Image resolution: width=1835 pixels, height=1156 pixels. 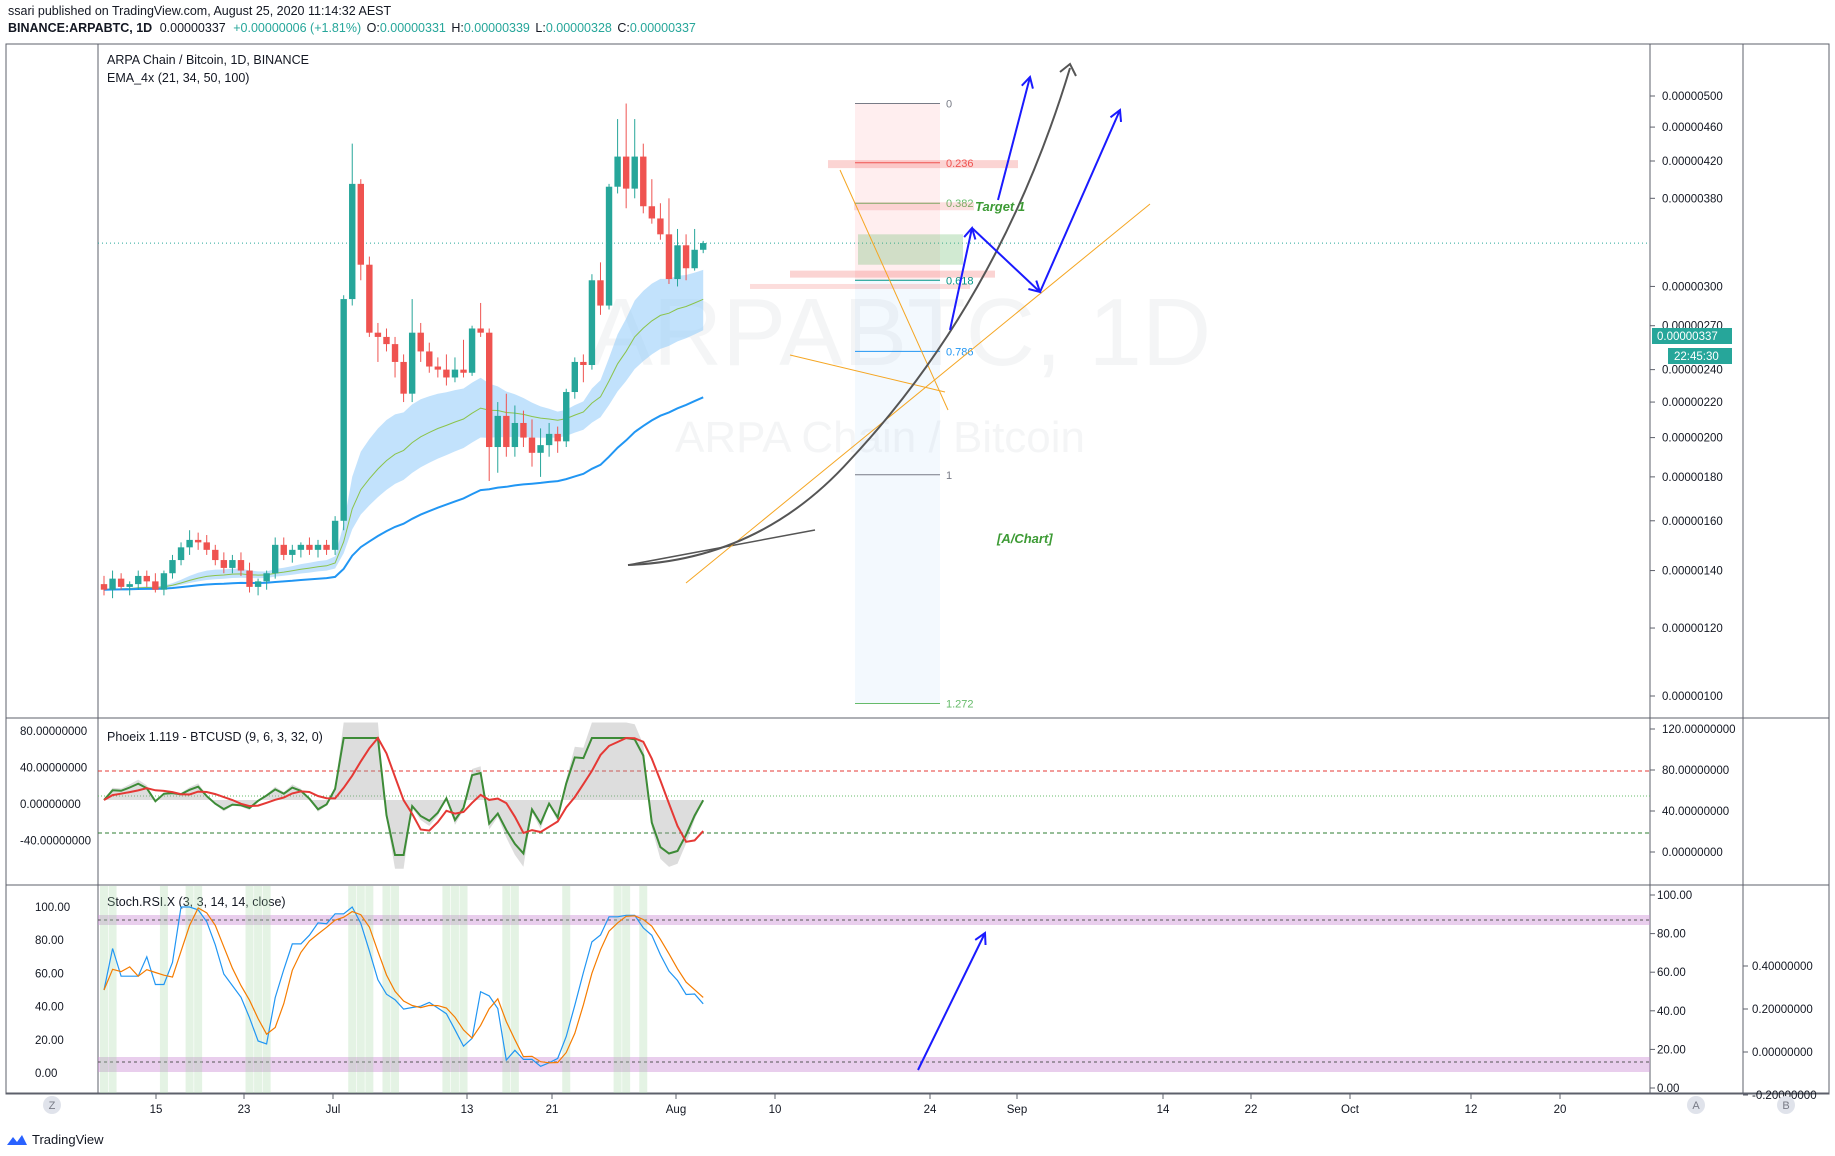 I want to click on last-price-tag, so click(x=1692, y=336).